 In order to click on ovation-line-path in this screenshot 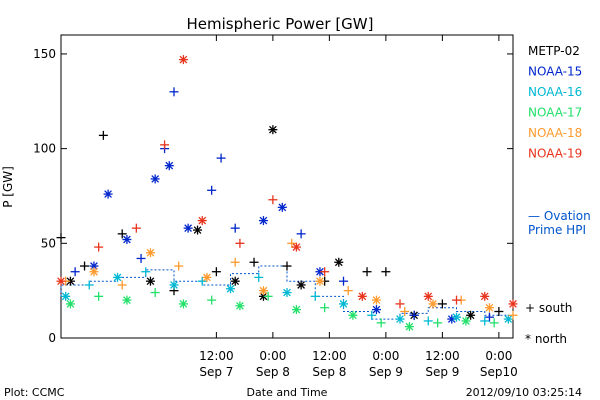, I will do `click(286, 292)`.